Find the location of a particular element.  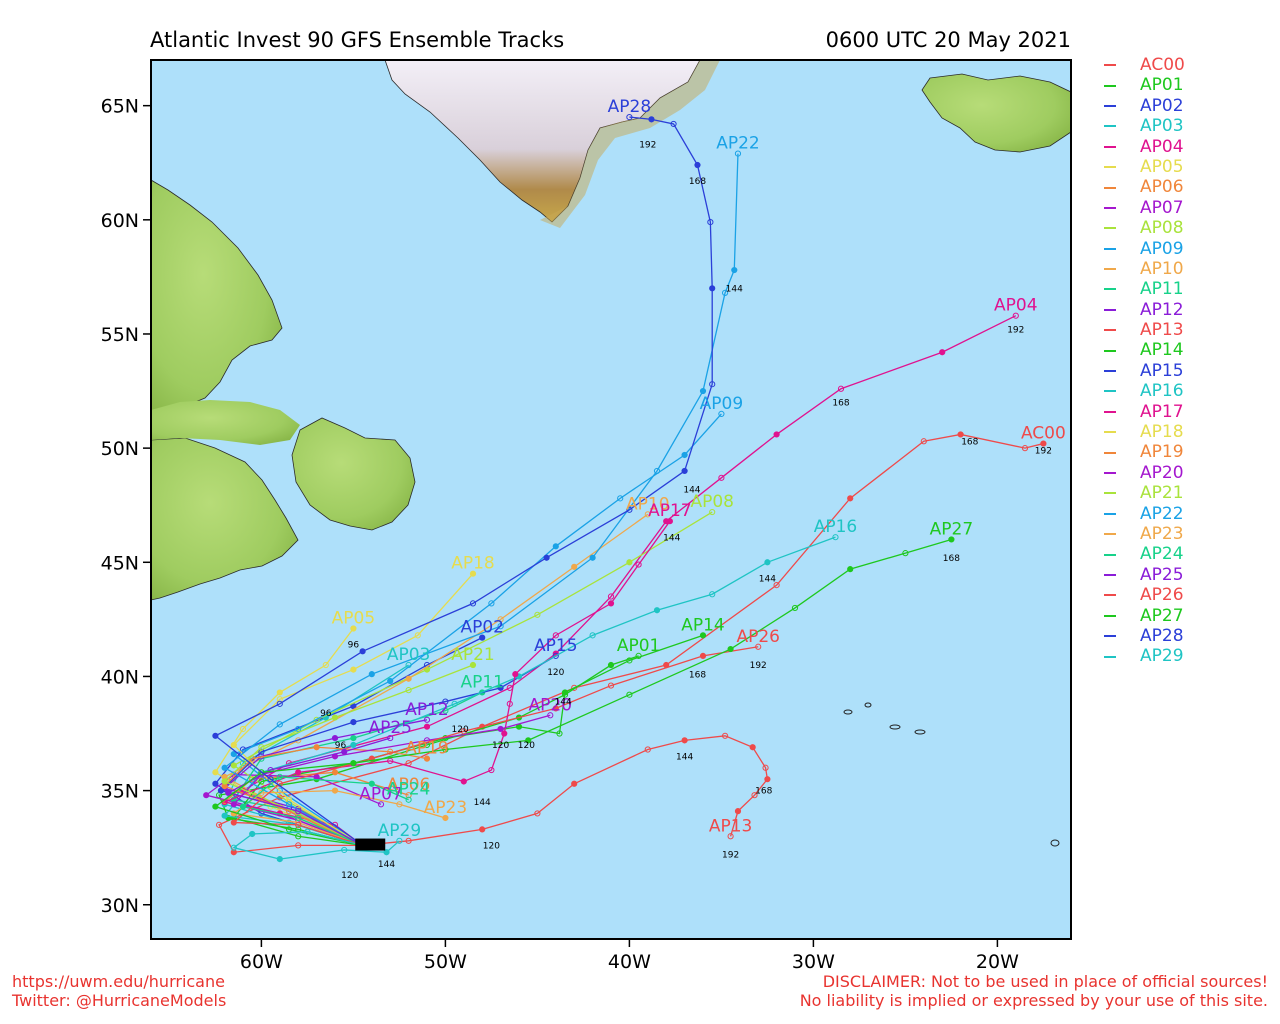

legend-label: AP21 is located at coordinates (1162, 493).